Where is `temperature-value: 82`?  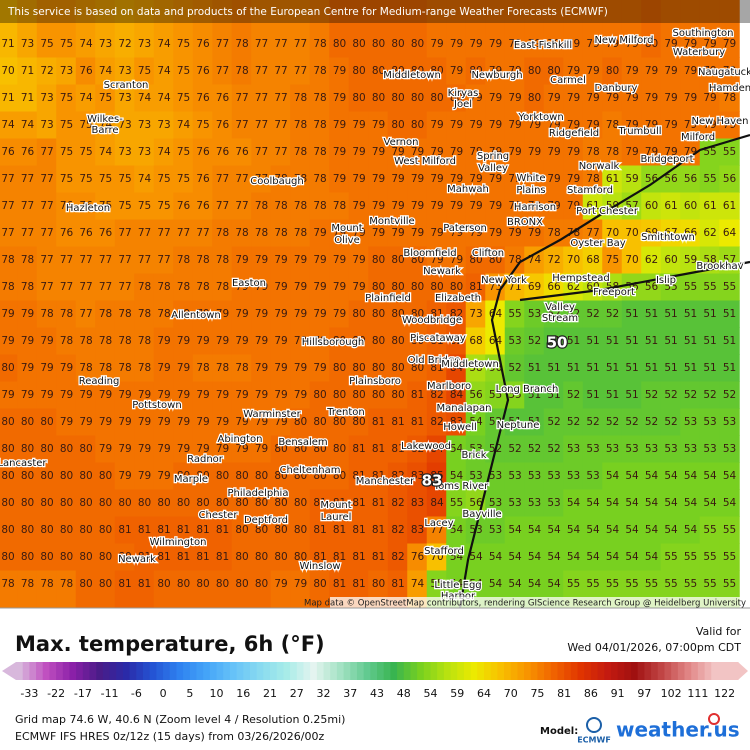
temperature-value: 82 is located at coordinates (436, 395).